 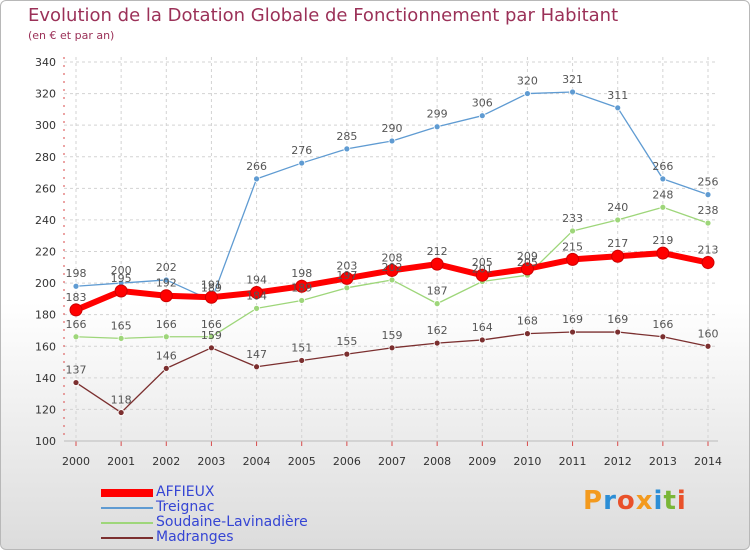 What do you see at coordinates (392, 257) in the screenshot?
I see `data-label: 208` at bounding box center [392, 257].